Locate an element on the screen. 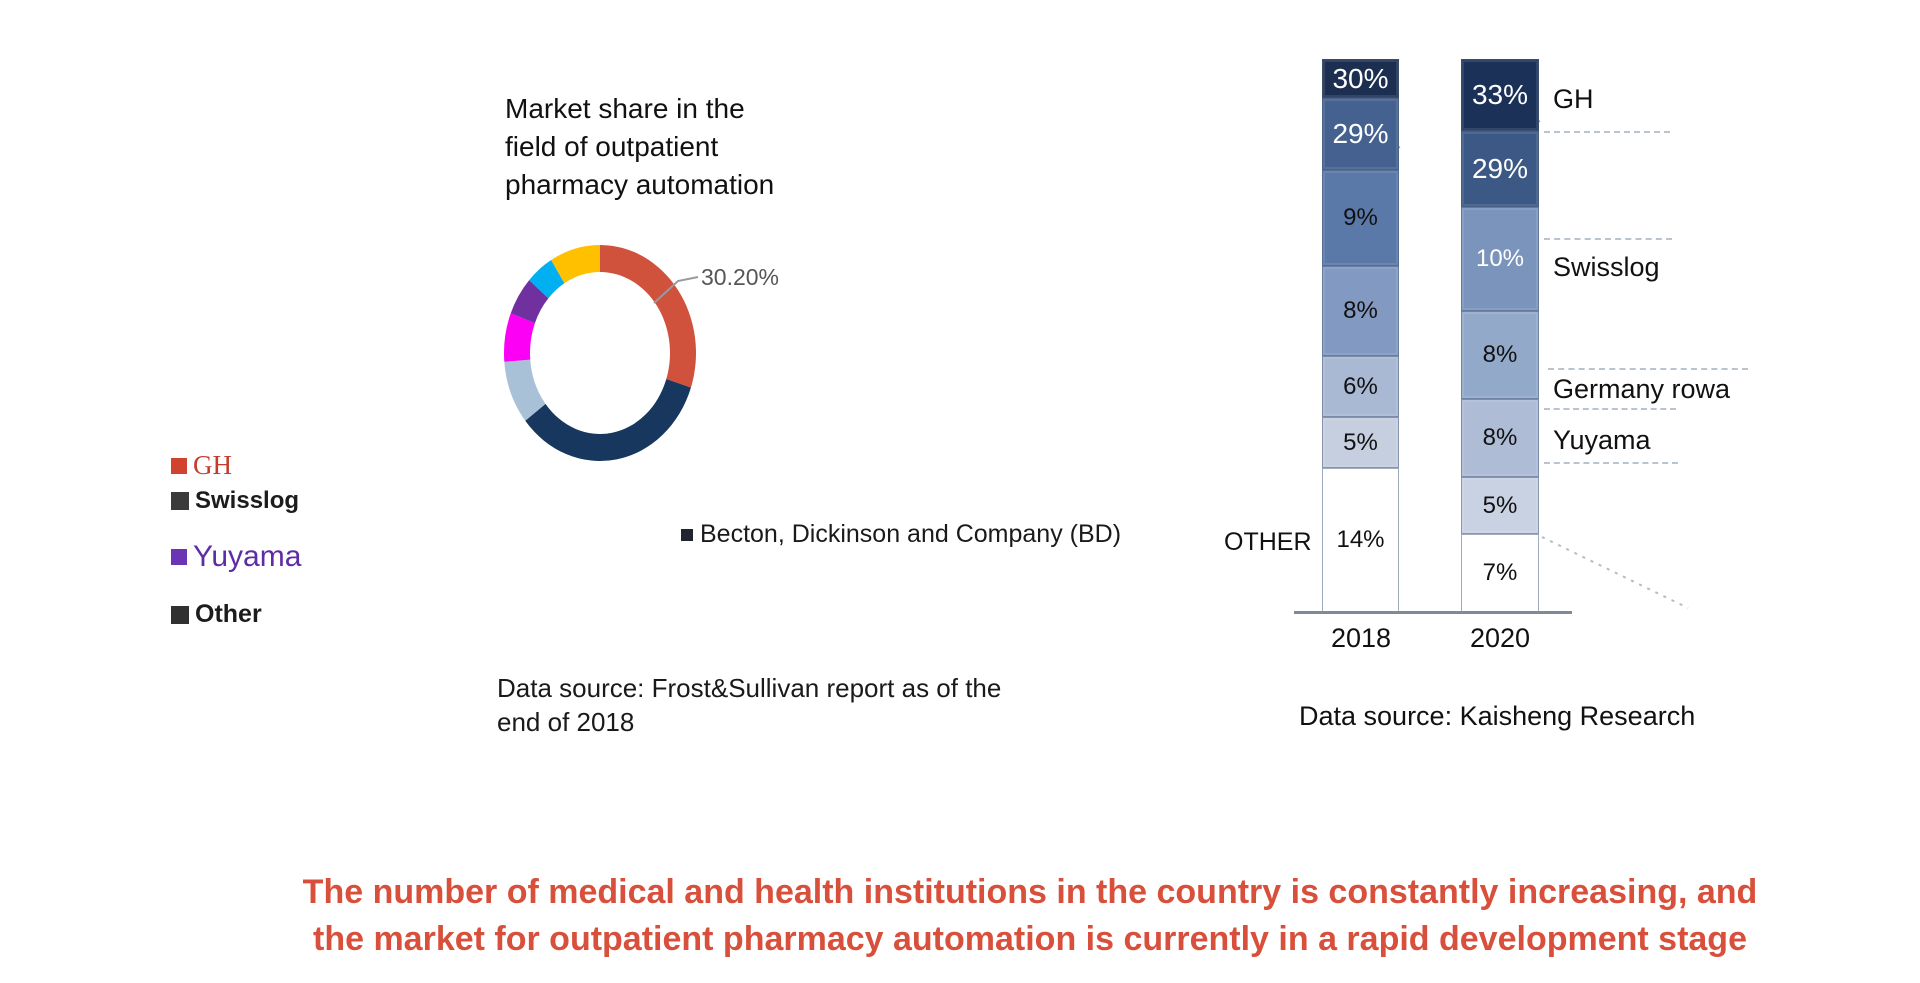 Image resolution: width=1920 pixels, height=983 pixels. bar-segment-2018-8%: 8% is located at coordinates (1360, 311).